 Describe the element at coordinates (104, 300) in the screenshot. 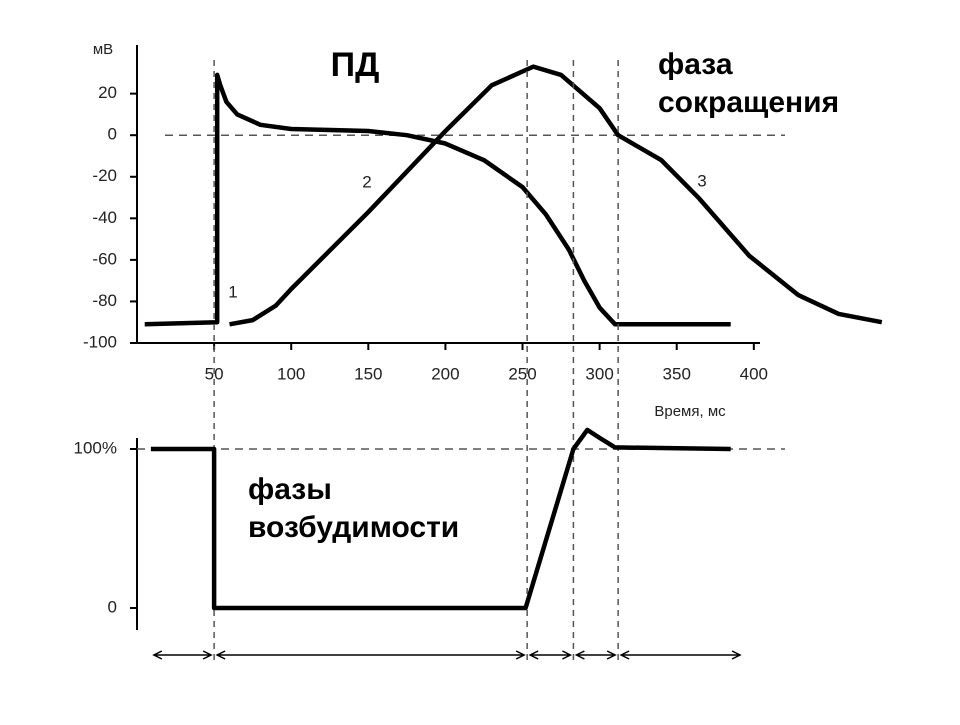

I see `y-tick-label: -80` at that location.